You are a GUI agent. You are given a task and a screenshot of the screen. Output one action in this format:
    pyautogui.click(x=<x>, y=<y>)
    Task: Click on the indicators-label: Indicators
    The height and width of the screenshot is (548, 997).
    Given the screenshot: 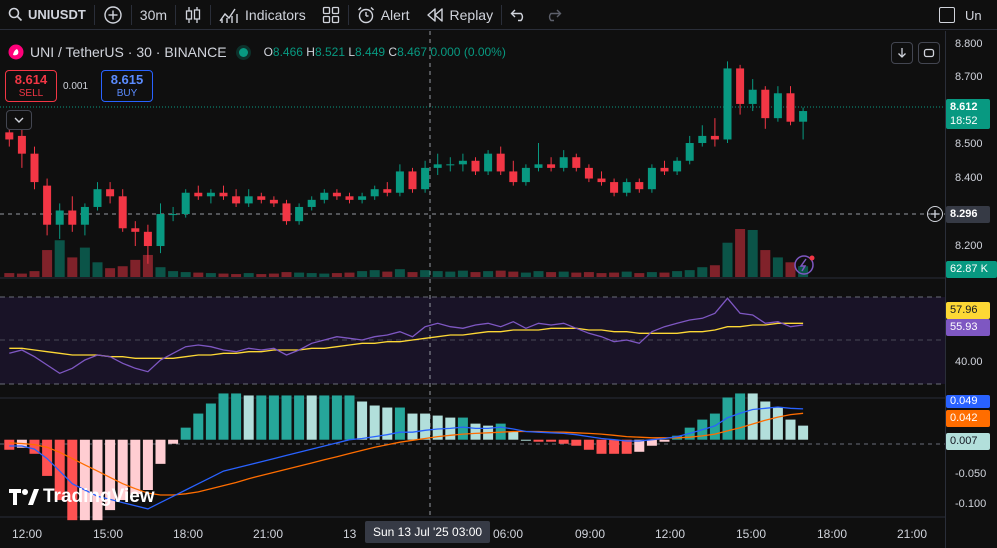 What is the action you would take?
    pyautogui.click(x=275, y=14)
    